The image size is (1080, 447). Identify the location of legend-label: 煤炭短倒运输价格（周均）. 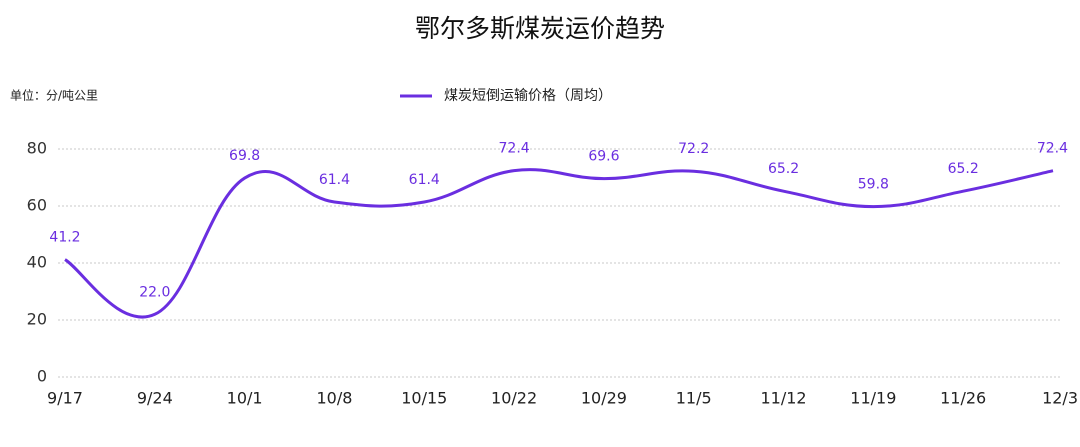
(528, 96).